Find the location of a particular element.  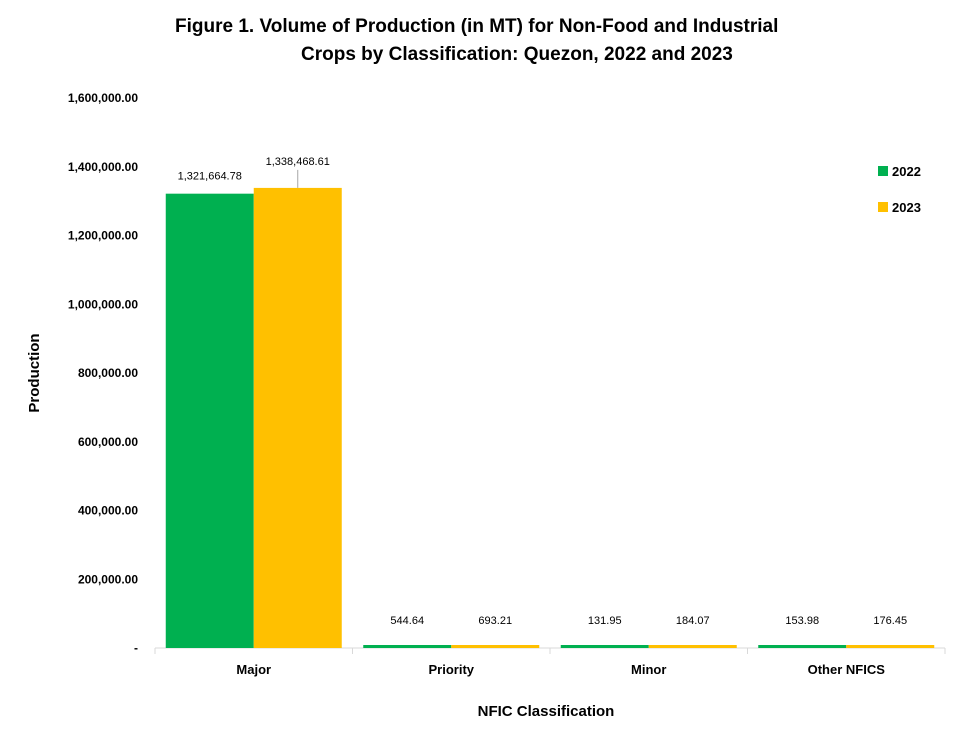

data-label: 693.21 is located at coordinates (495, 621).